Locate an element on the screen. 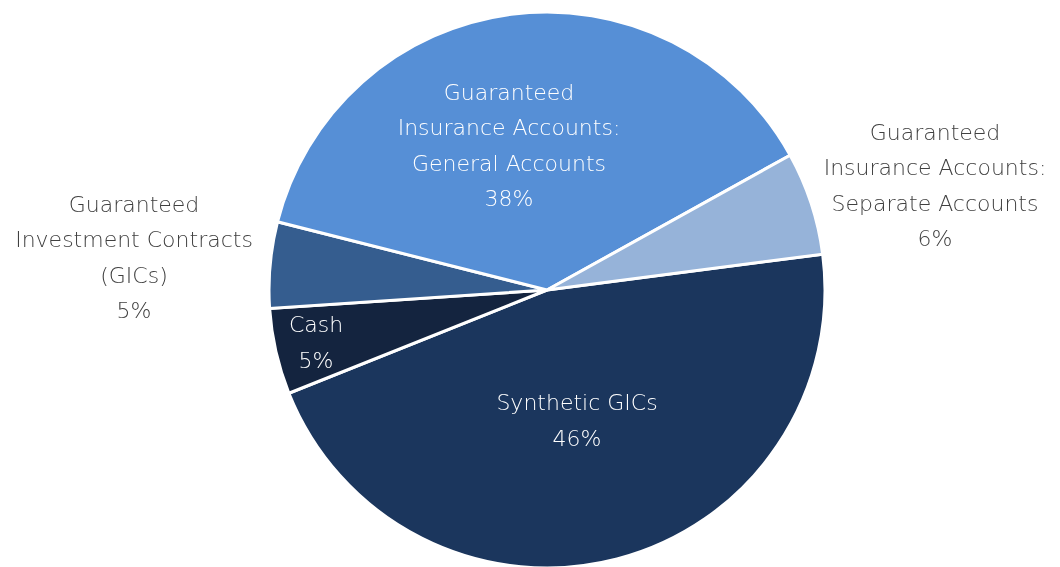  slice-label: Synthetic GICs is located at coordinates (577, 403).